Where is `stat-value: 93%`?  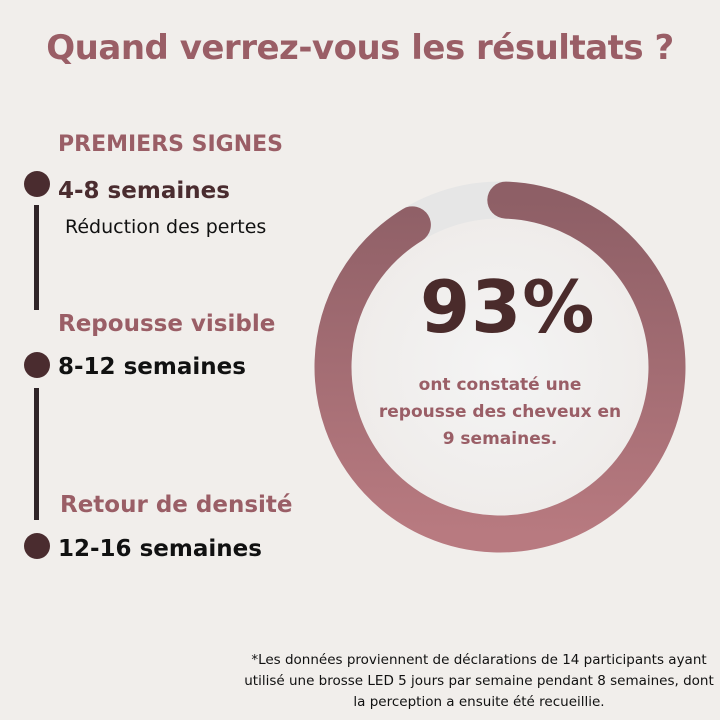
stat-value: 93% is located at coordinates (508, 307).